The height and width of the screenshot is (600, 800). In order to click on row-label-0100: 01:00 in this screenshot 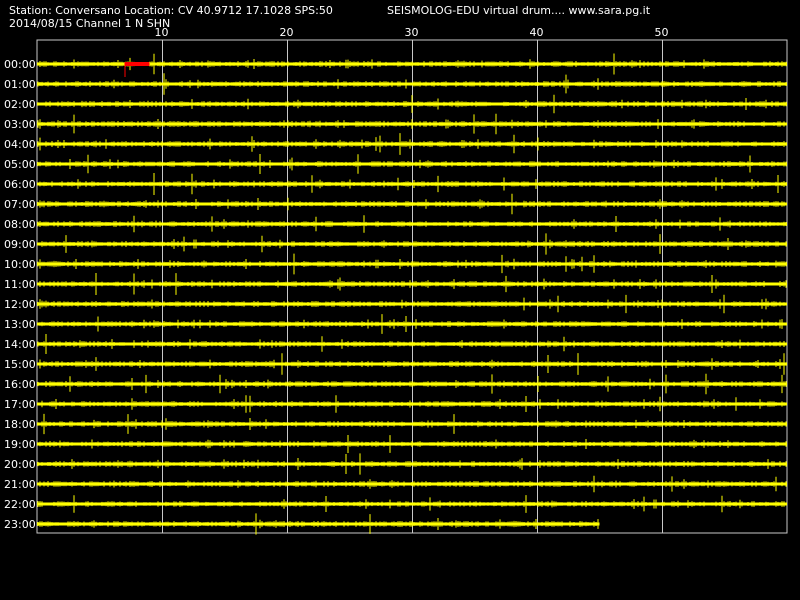, I will do `click(20, 84)`.